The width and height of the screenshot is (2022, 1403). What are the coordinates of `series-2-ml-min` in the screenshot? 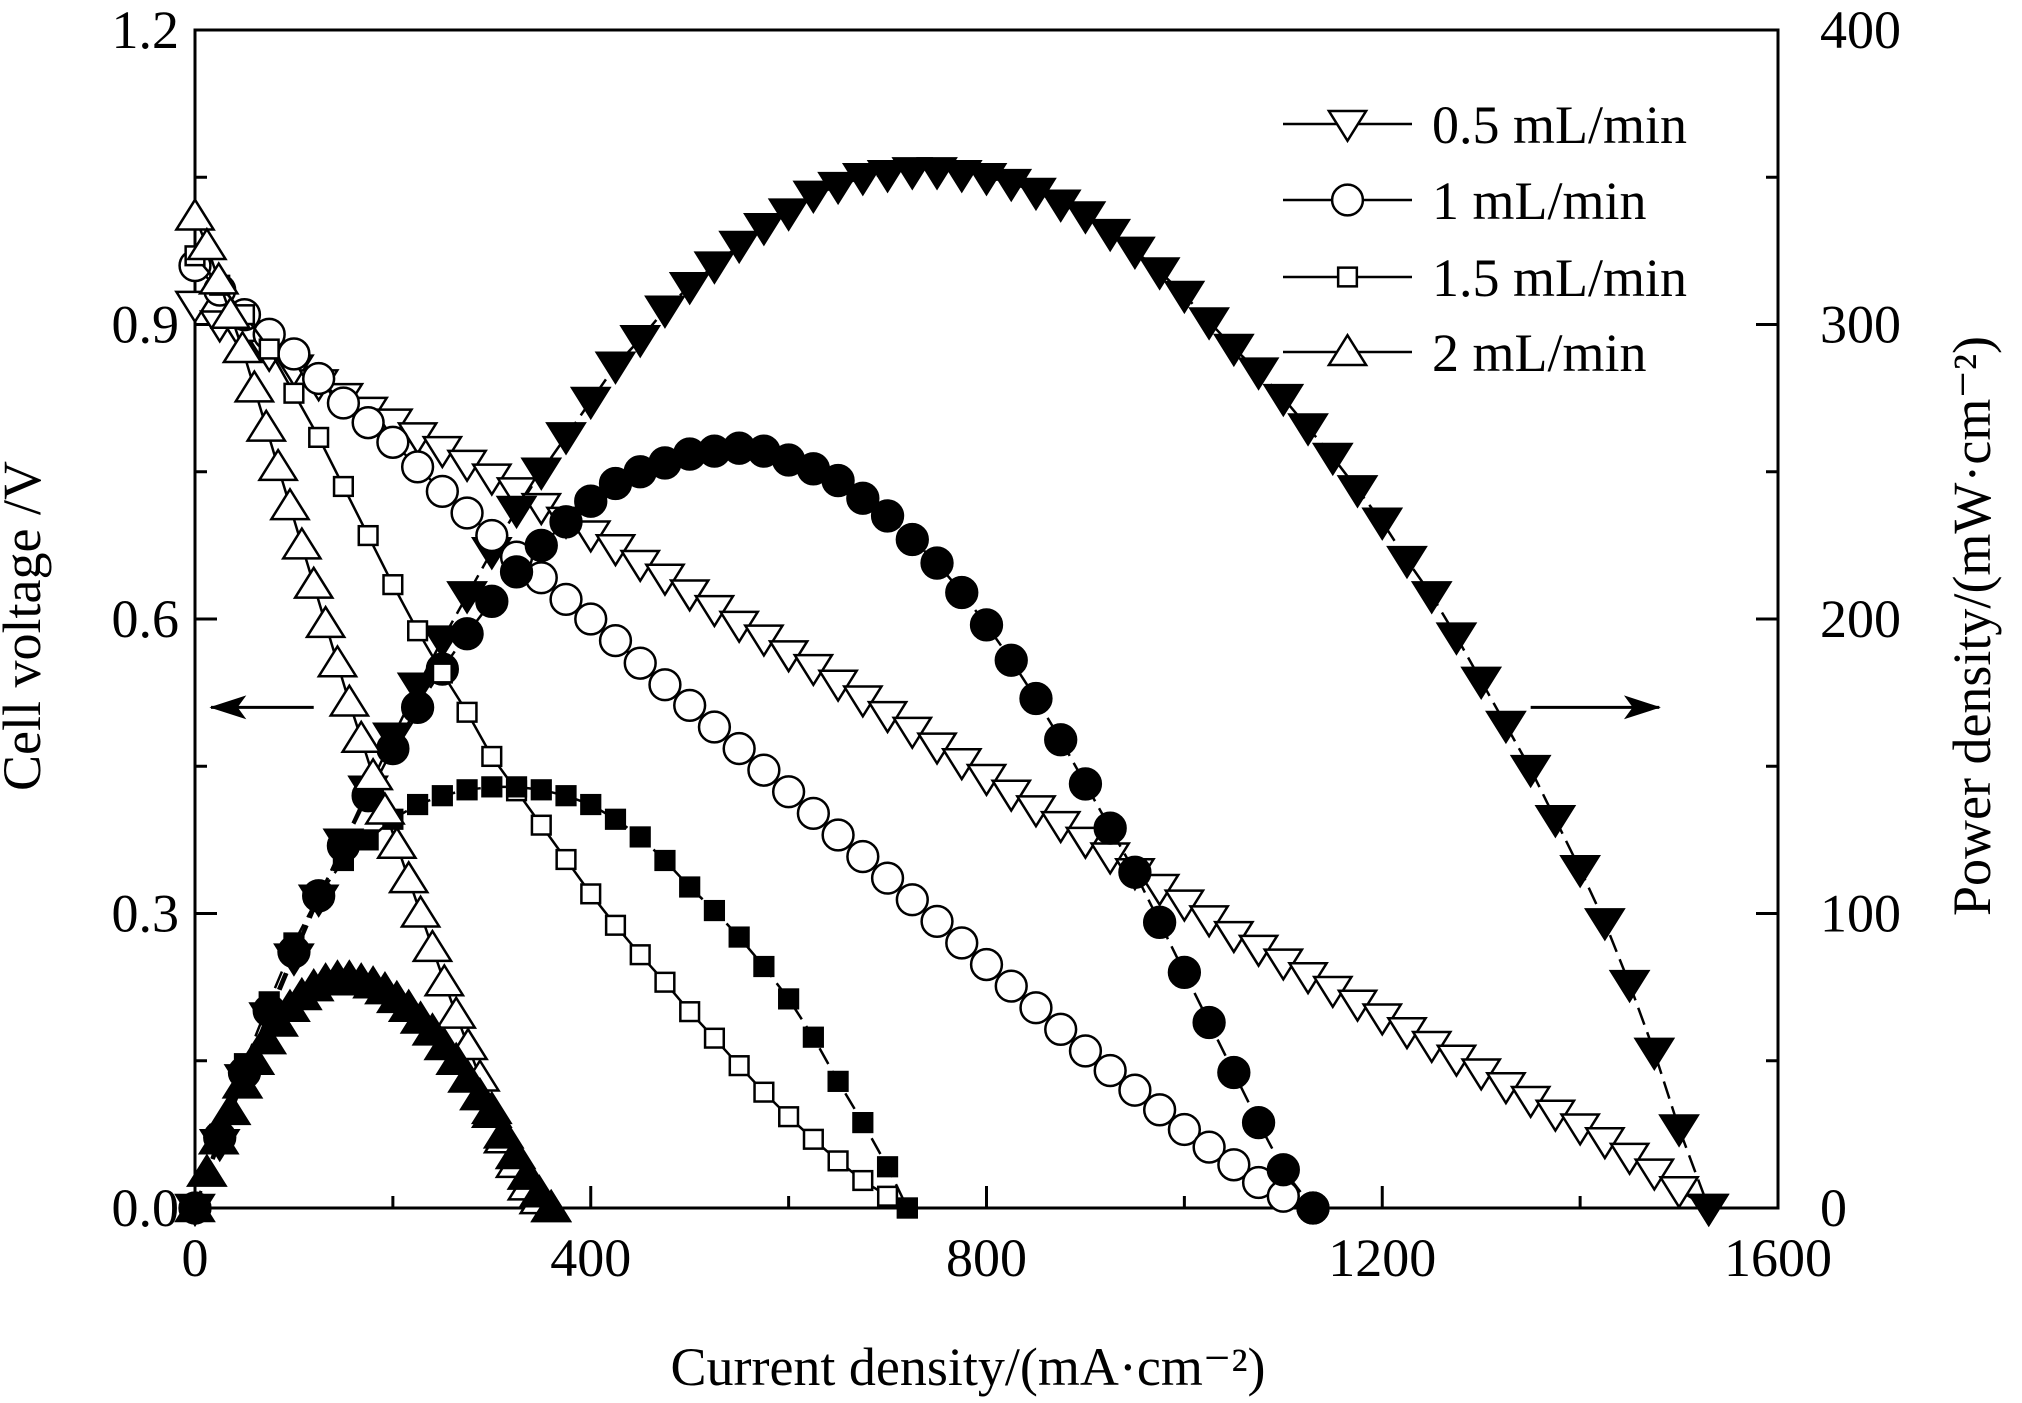 It's located at (373, 710).